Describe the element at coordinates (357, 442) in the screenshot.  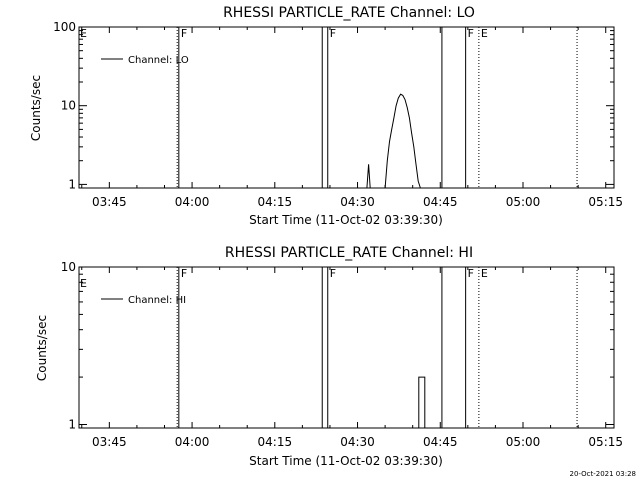
I see `hi-x-tick-label: 04:30` at that location.